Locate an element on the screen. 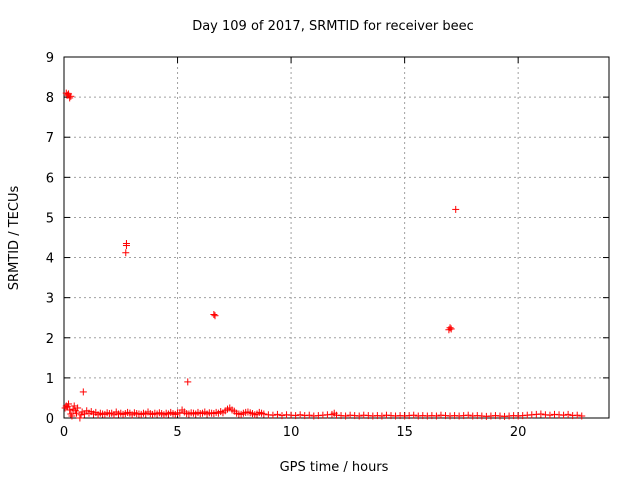  y-tick-label: 5 is located at coordinates (50, 218).